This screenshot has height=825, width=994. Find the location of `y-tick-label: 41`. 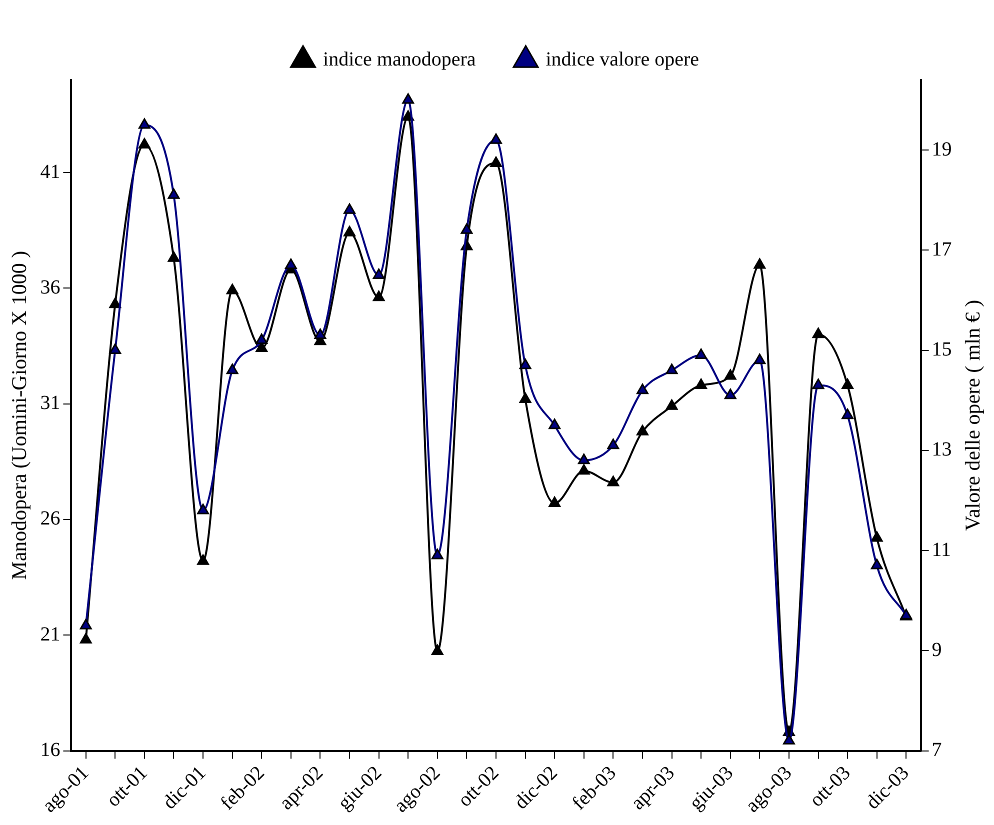

y-tick-label: 41 is located at coordinates (50, 171).